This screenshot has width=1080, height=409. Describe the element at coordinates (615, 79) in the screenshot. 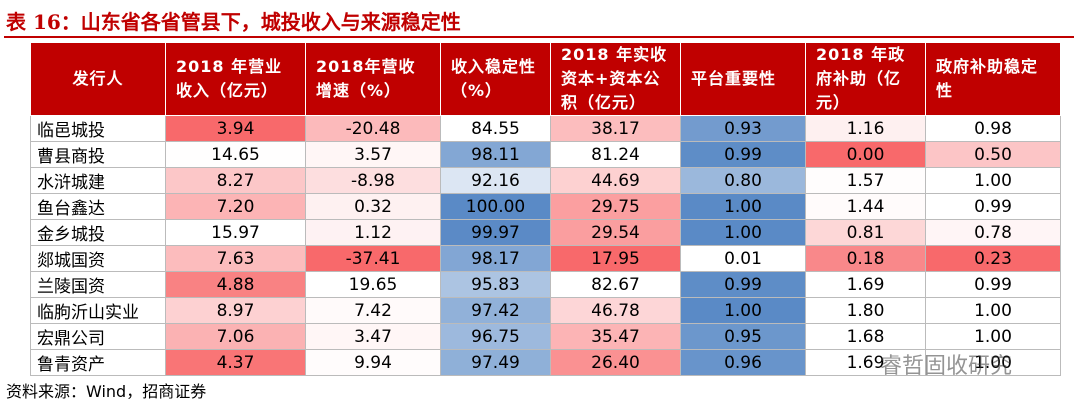

I see `header-cell: 2018 年实收资本+资本公积（亿元）` at that location.